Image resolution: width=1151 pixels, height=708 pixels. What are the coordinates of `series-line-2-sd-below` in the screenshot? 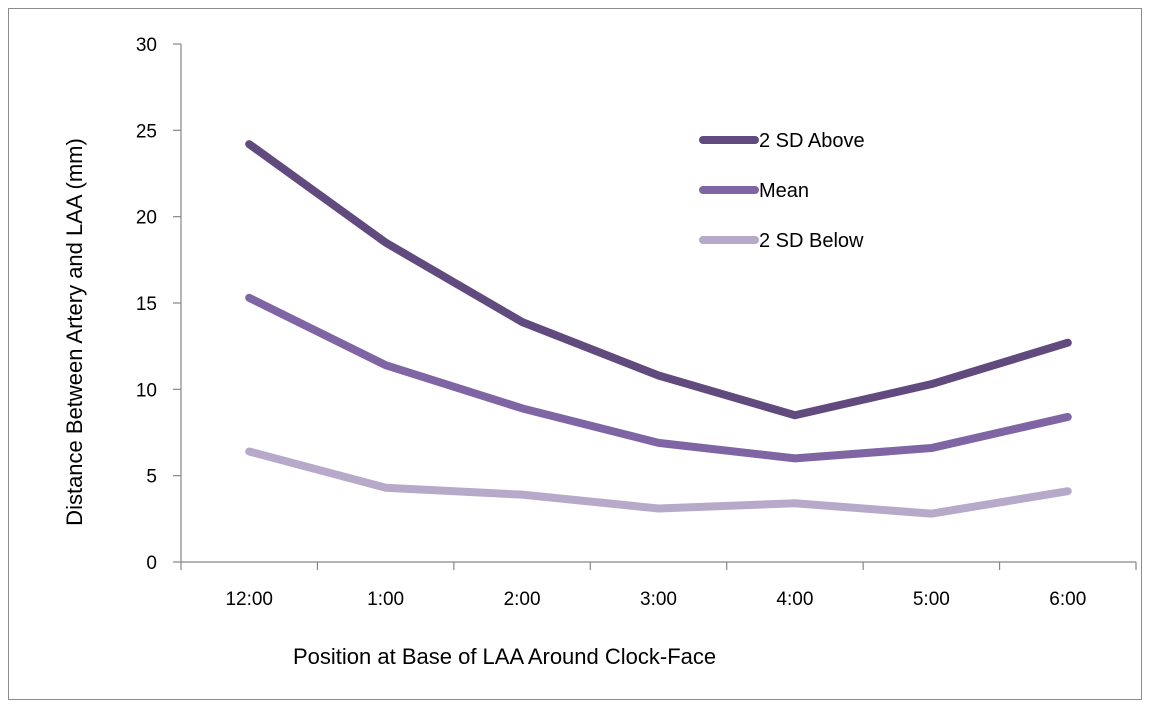 It's located at (658, 482).